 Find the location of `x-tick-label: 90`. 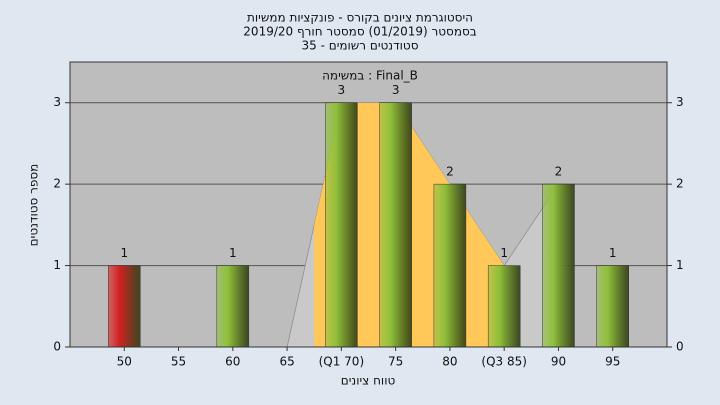

x-tick-label: 90 is located at coordinates (558, 362).